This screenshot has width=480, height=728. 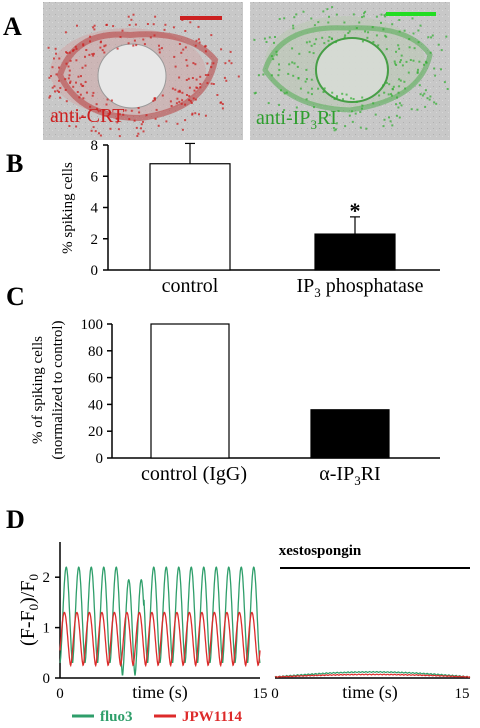 What do you see at coordinates (100, 459) in the screenshot?
I see `panel-c-ytick-label: 0` at bounding box center [100, 459].